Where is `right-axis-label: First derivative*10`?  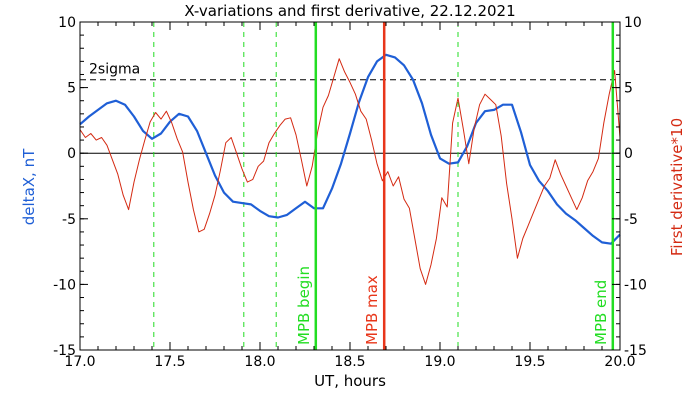
right-axis-label: First derivative*10 is located at coordinates (677, 187).